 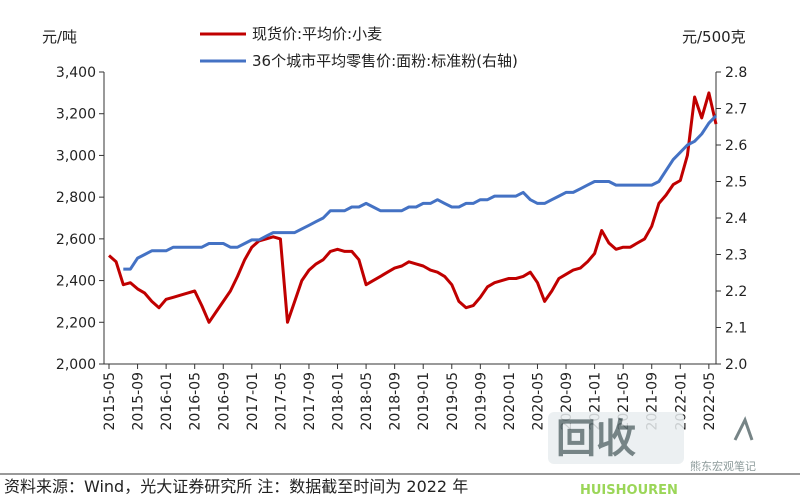 I want to click on x-tick-label: 2022-05, so click(x=710, y=401).